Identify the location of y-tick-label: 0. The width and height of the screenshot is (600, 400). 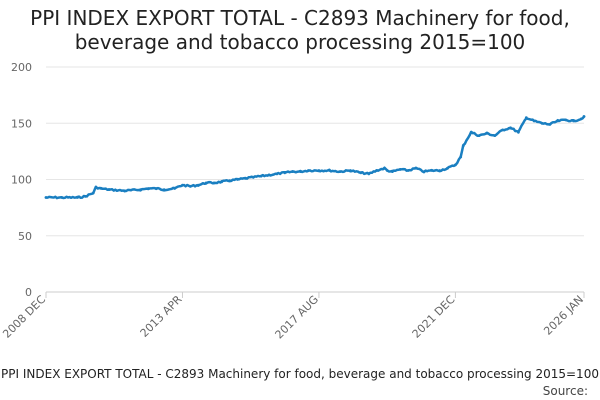
(28, 292).